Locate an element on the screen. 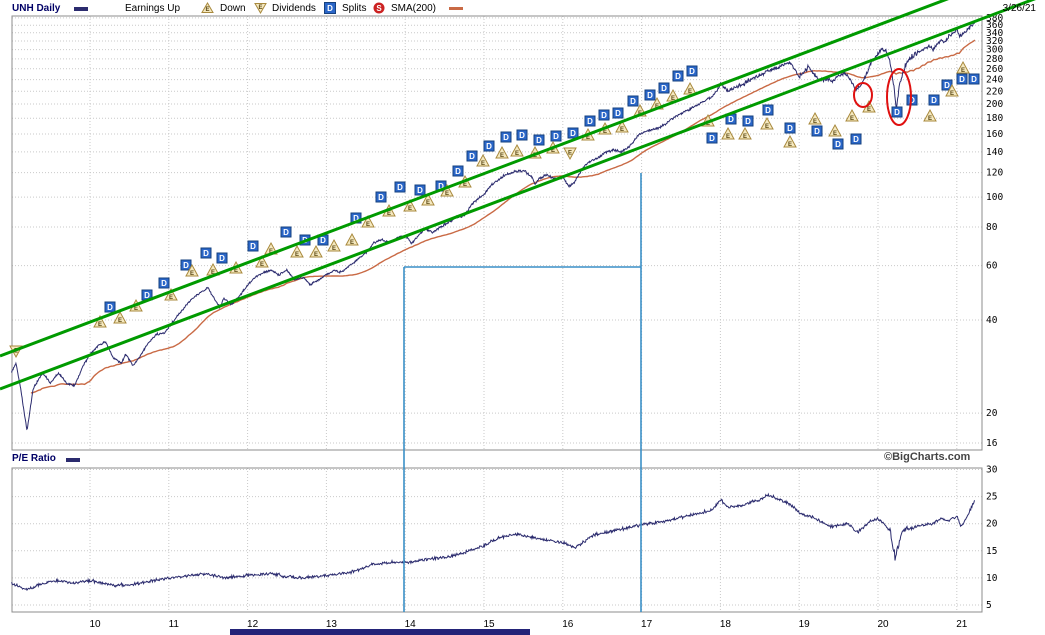 This screenshot has width=1045, height=635. dividend-icon: D is located at coordinates (330, 8).